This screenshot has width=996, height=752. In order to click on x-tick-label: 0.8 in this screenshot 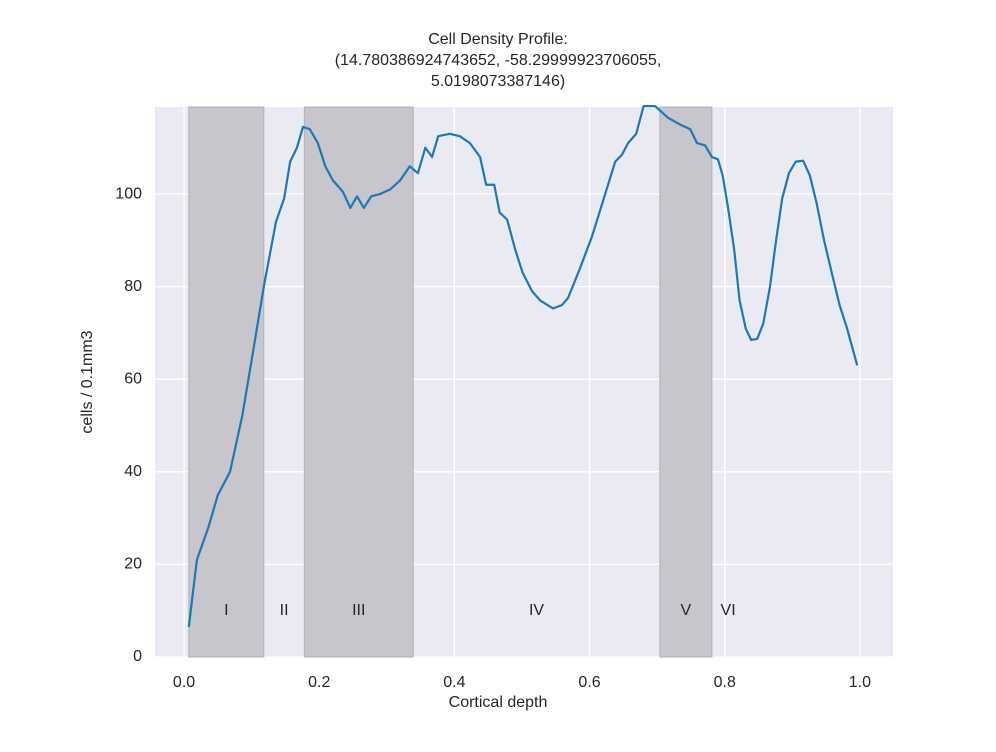, I will do `click(725, 682)`.